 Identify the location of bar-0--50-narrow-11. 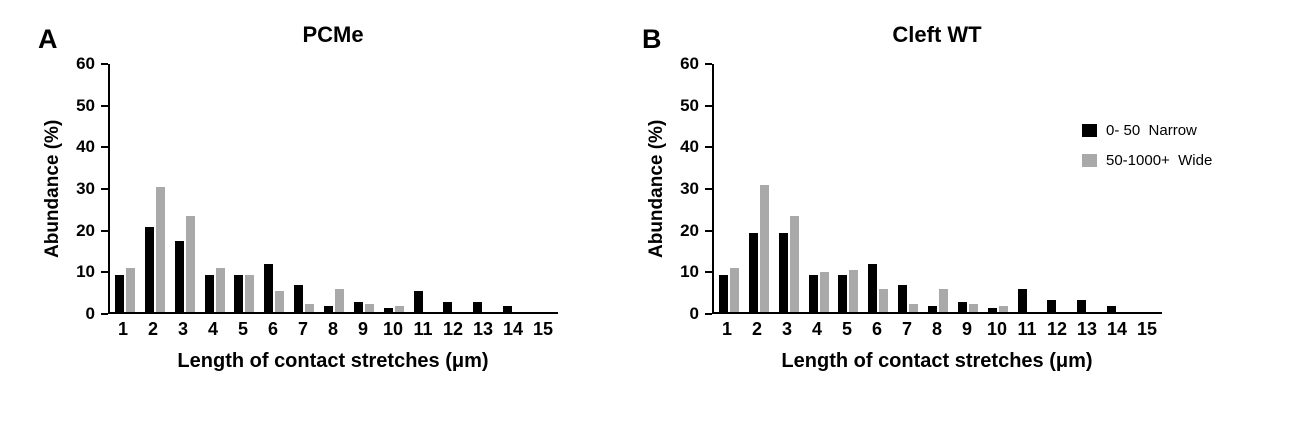
(1022, 300).